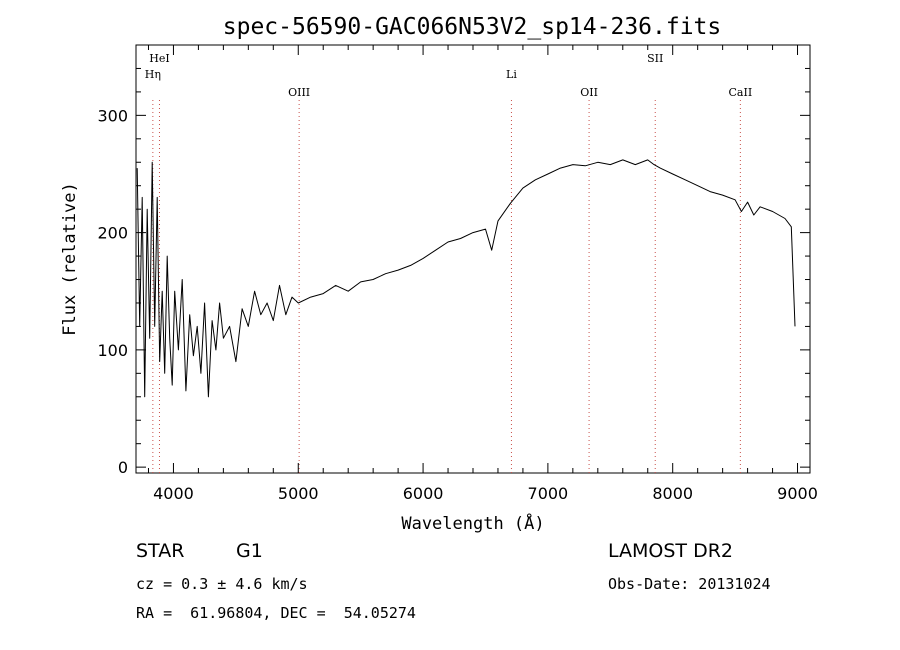 The image size is (900, 650). What do you see at coordinates (298, 493) in the screenshot?
I see `x-tick-label-1: 5000` at bounding box center [298, 493].